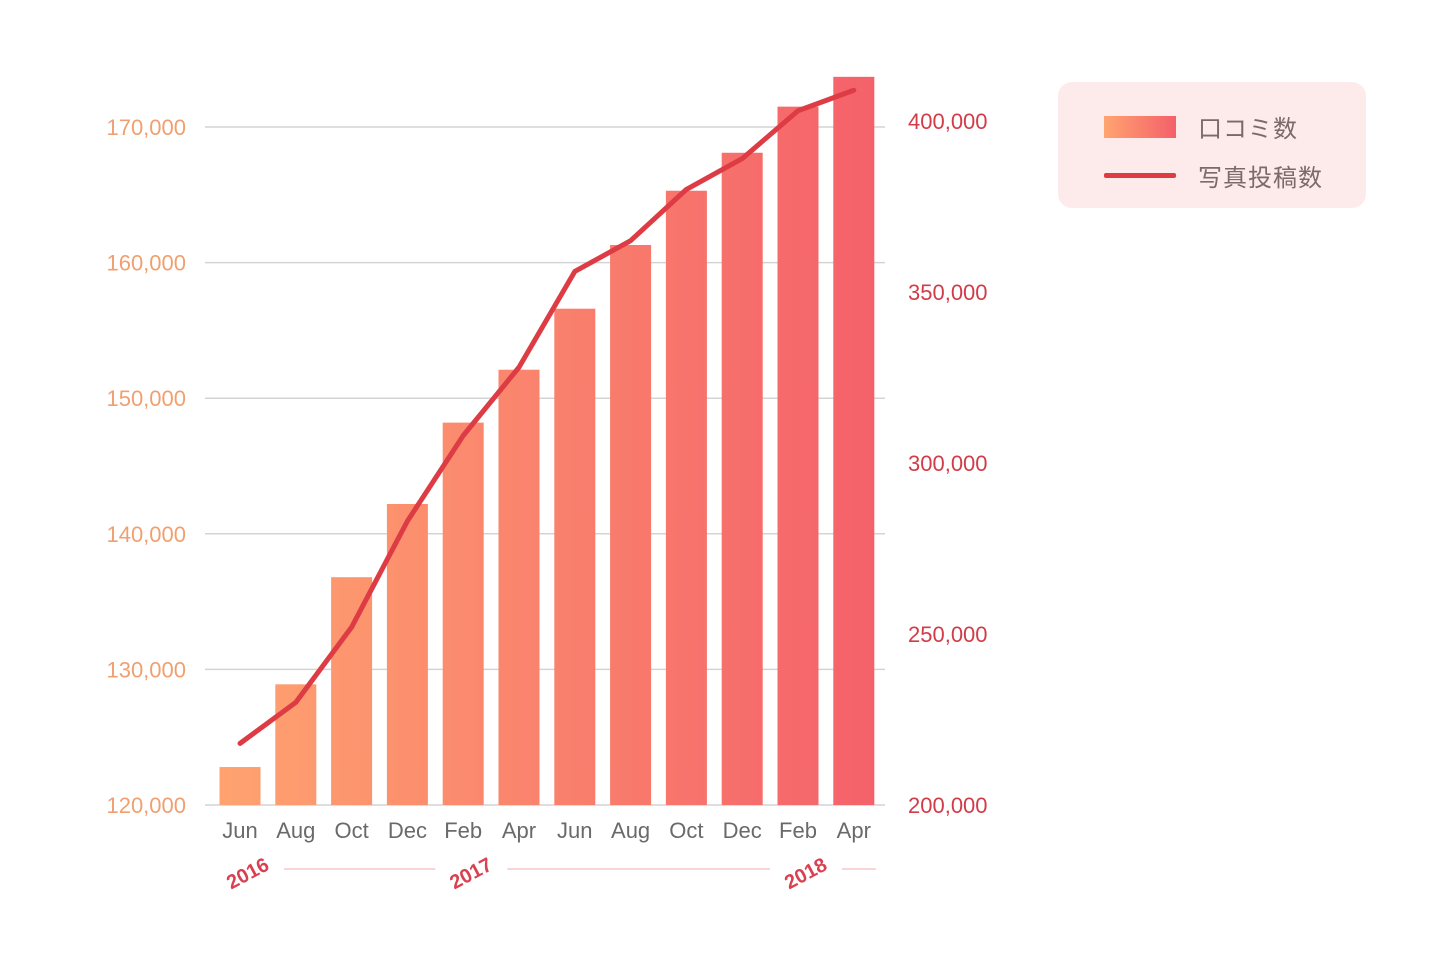 Image resolution: width=1440 pixels, height=959 pixels. What do you see at coordinates (1248, 129) in the screenshot?
I see `legend-bar-label: 口コミ数` at bounding box center [1248, 129].